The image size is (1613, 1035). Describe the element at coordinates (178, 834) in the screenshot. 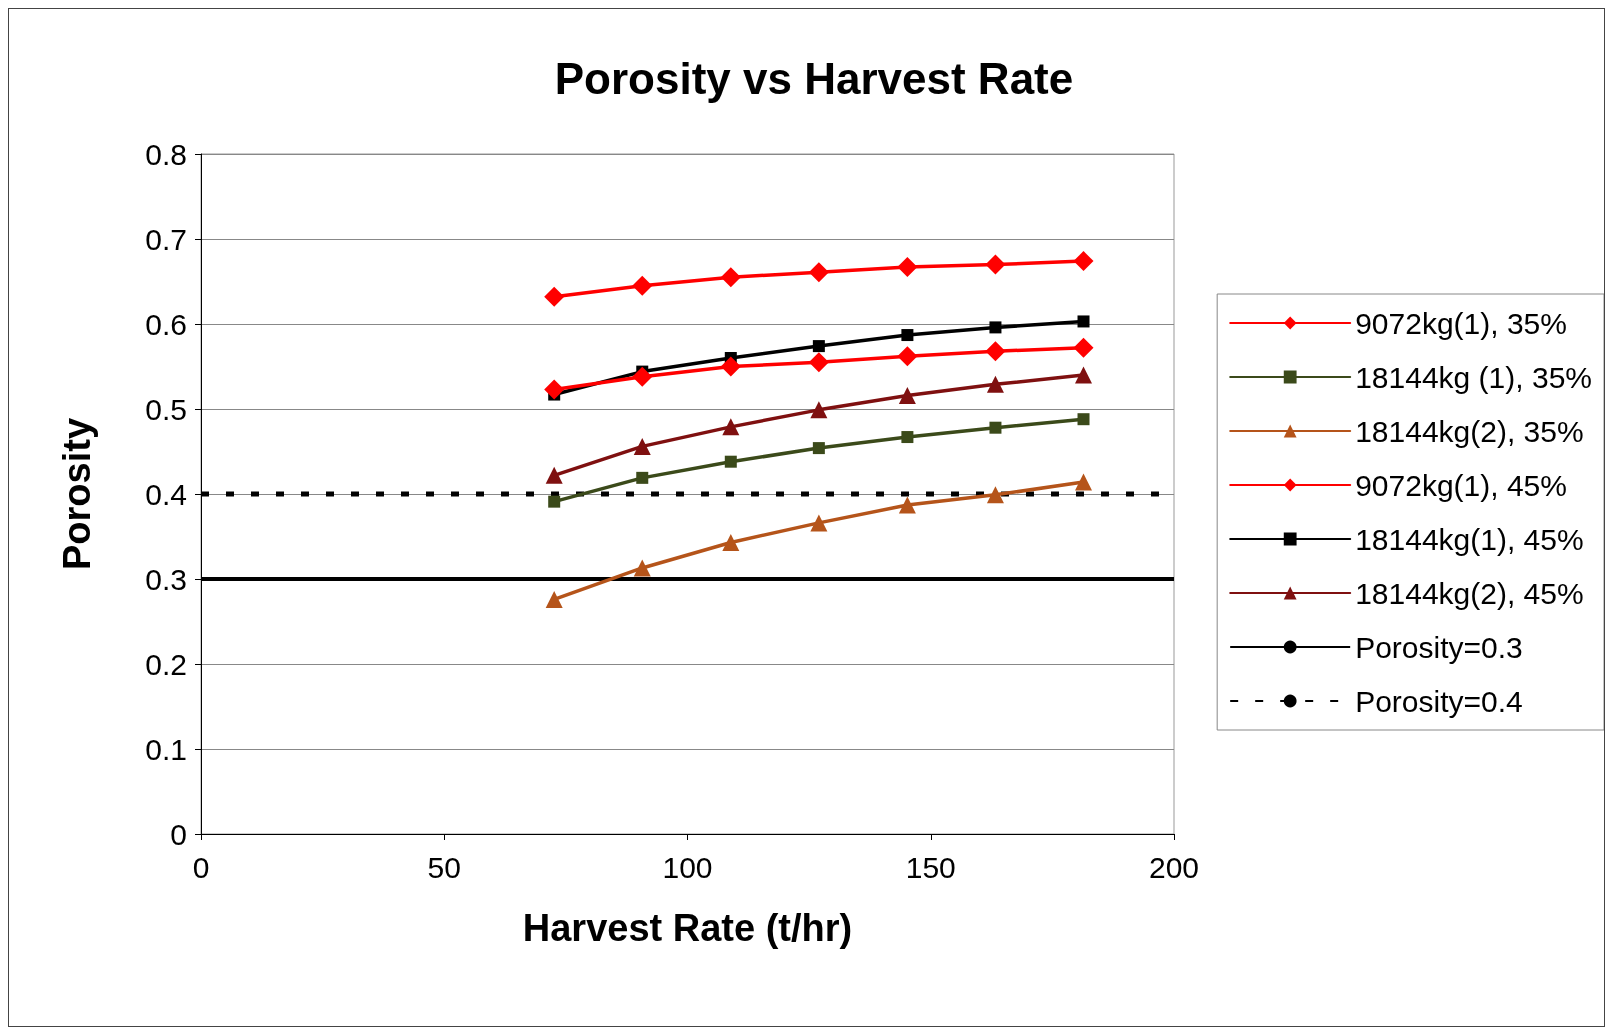

I see `y-tick-label: 0` at that location.